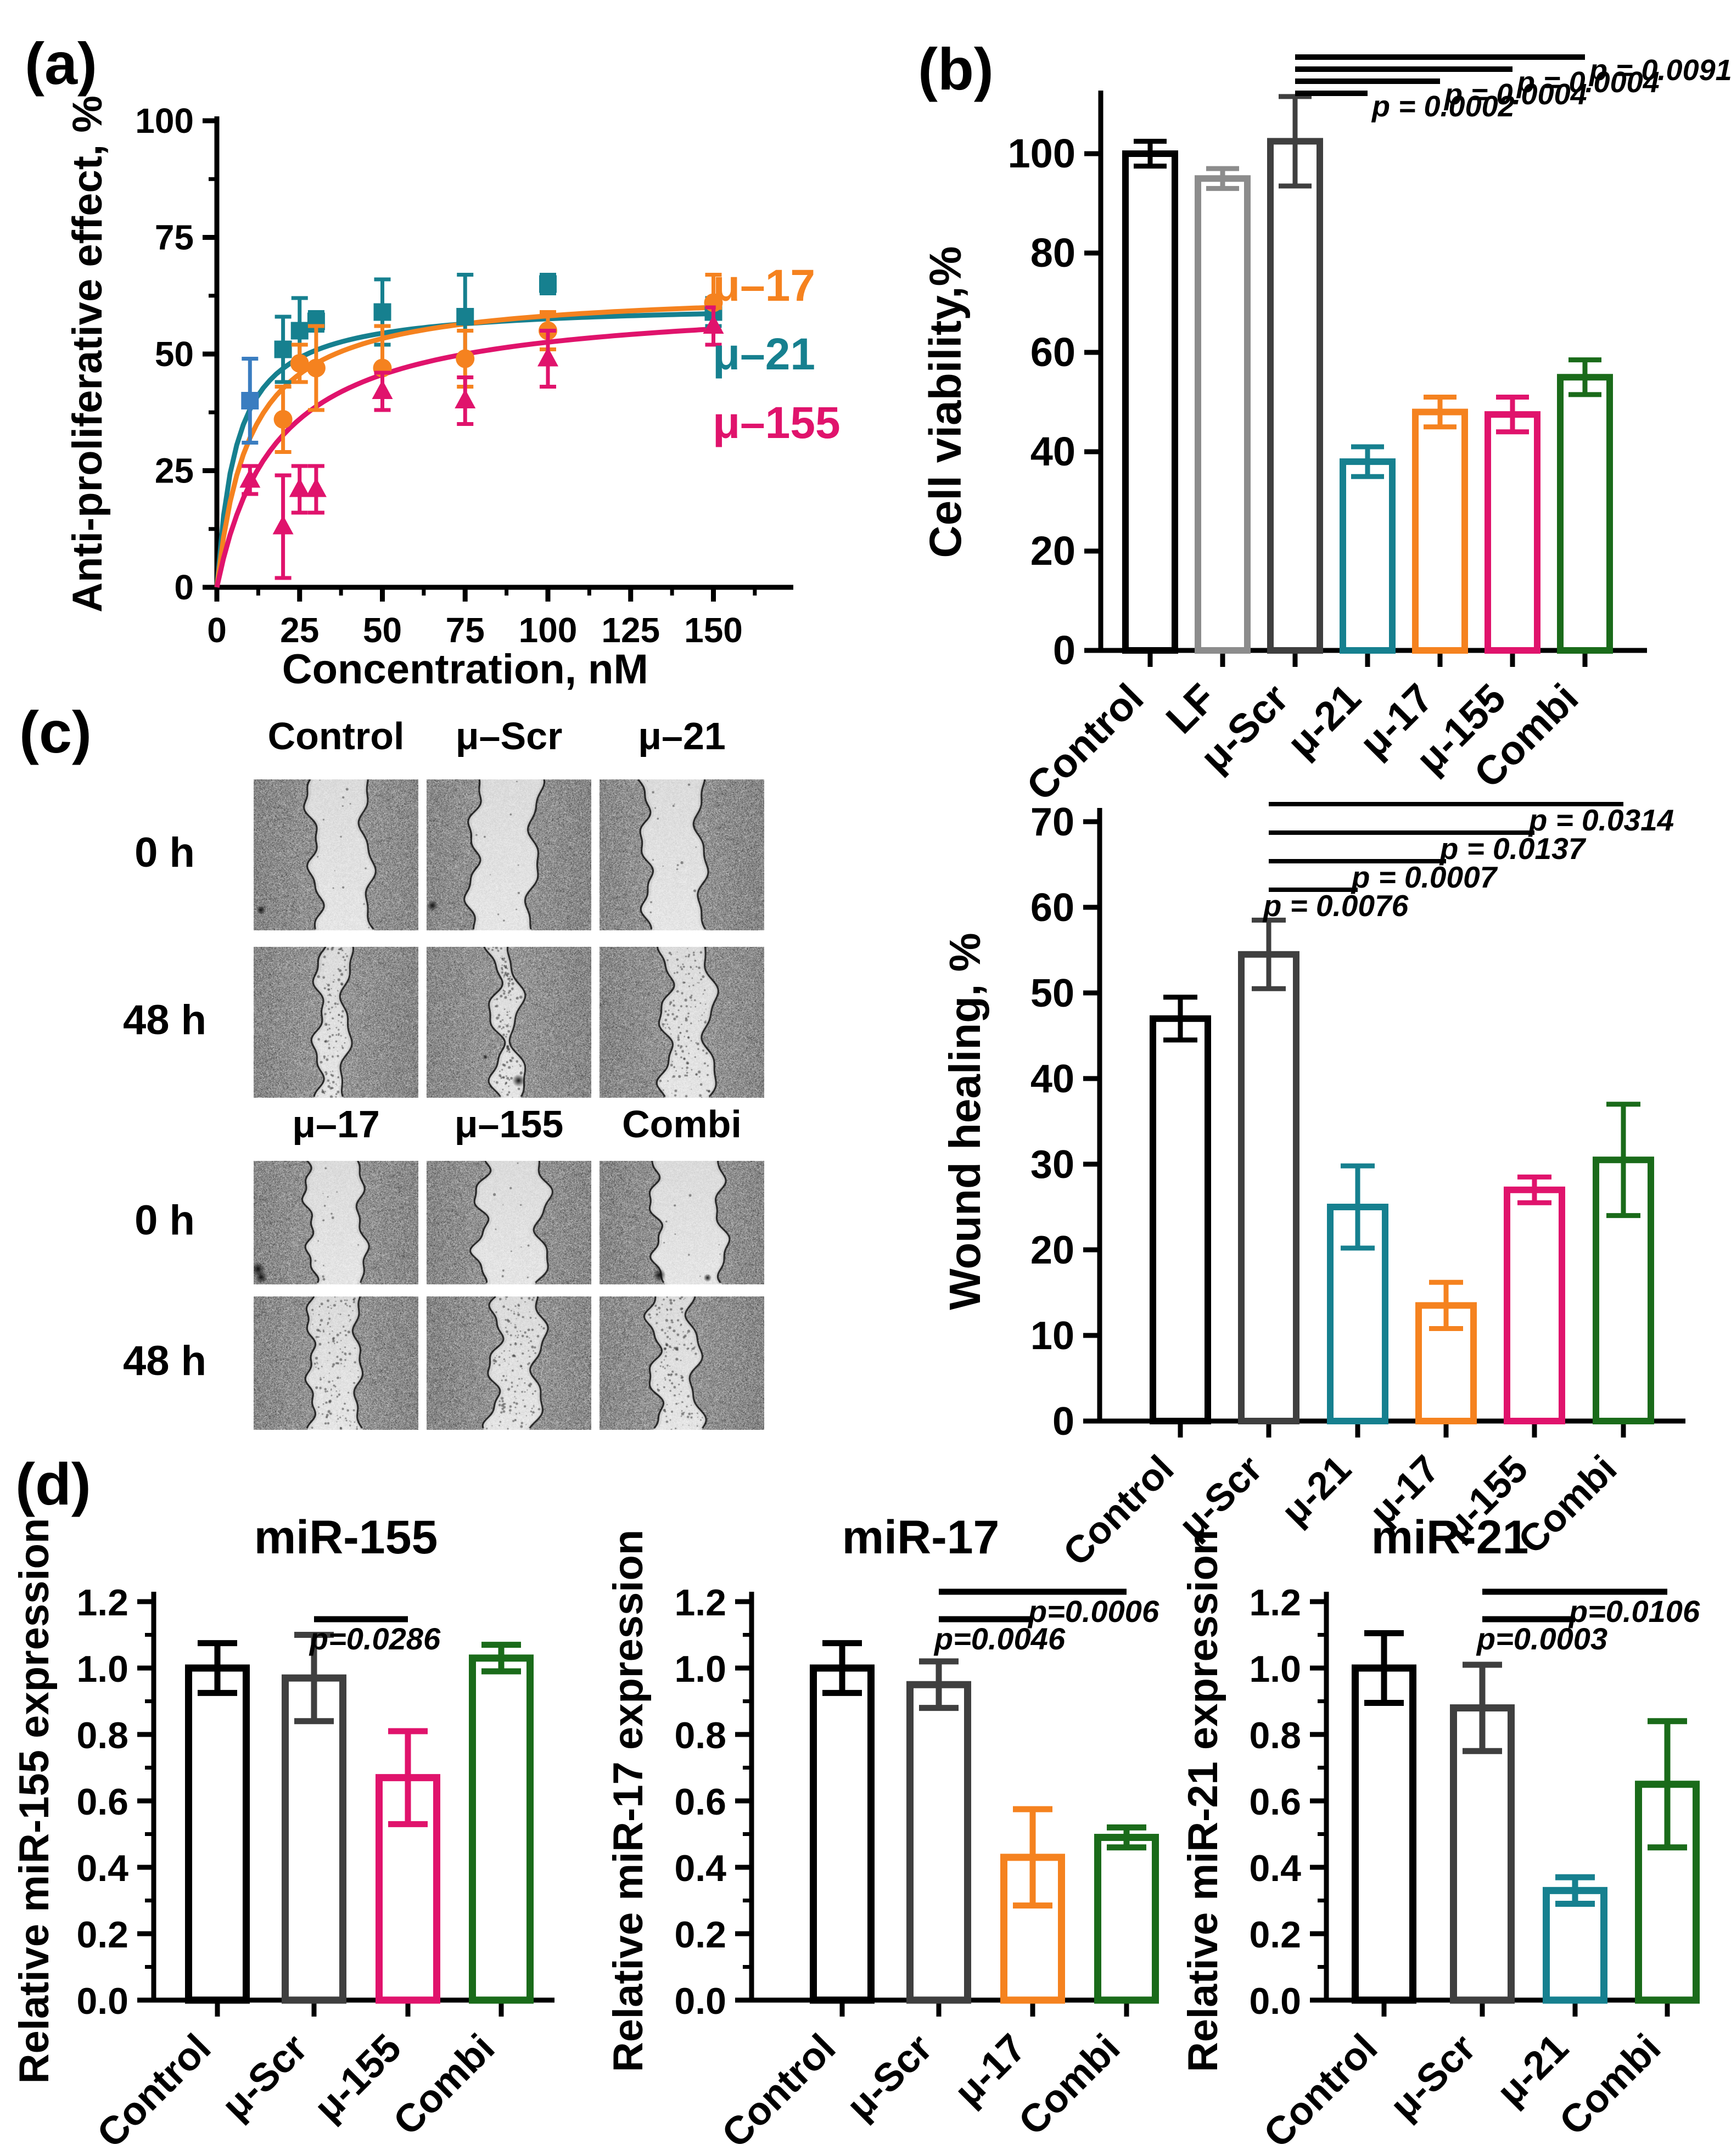 The width and height of the screenshot is (1731, 2156). What do you see at coordinates (1052, 1165) in the screenshot?
I see `y-tick-label: 30` at bounding box center [1052, 1165].